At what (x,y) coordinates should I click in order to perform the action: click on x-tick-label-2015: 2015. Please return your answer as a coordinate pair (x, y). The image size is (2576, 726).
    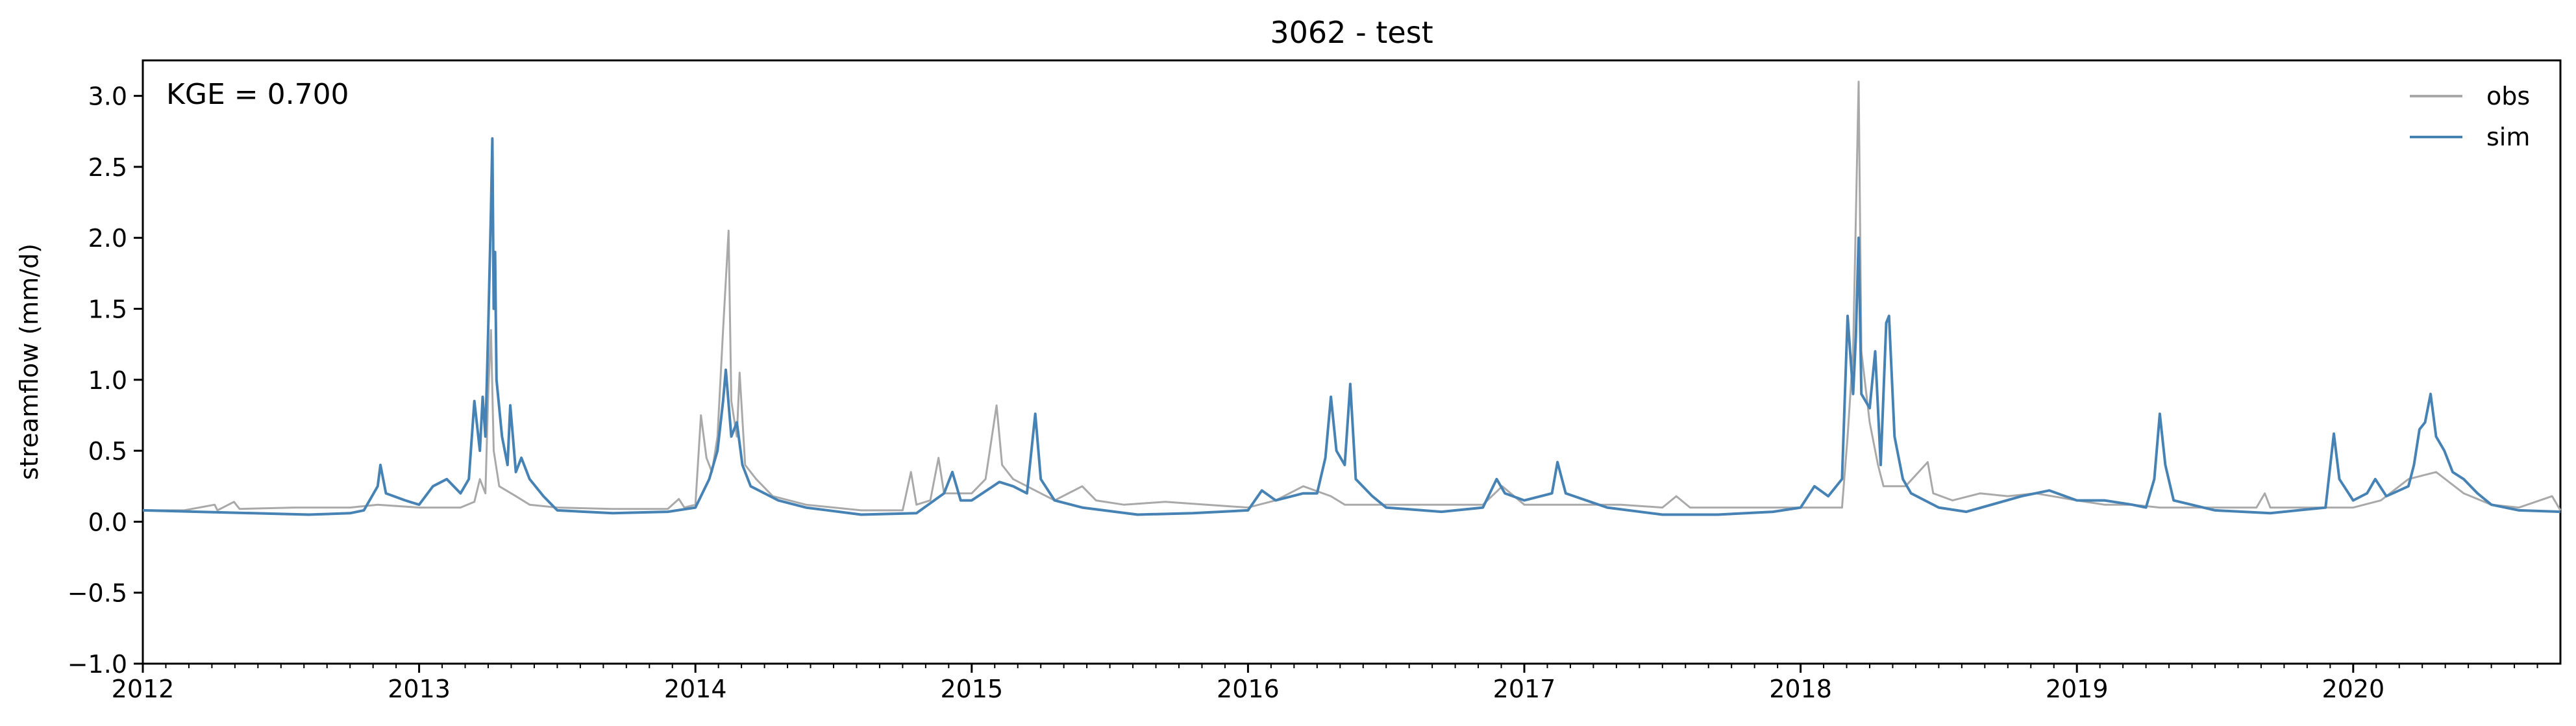
    Looking at the image, I should click on (971, 689).